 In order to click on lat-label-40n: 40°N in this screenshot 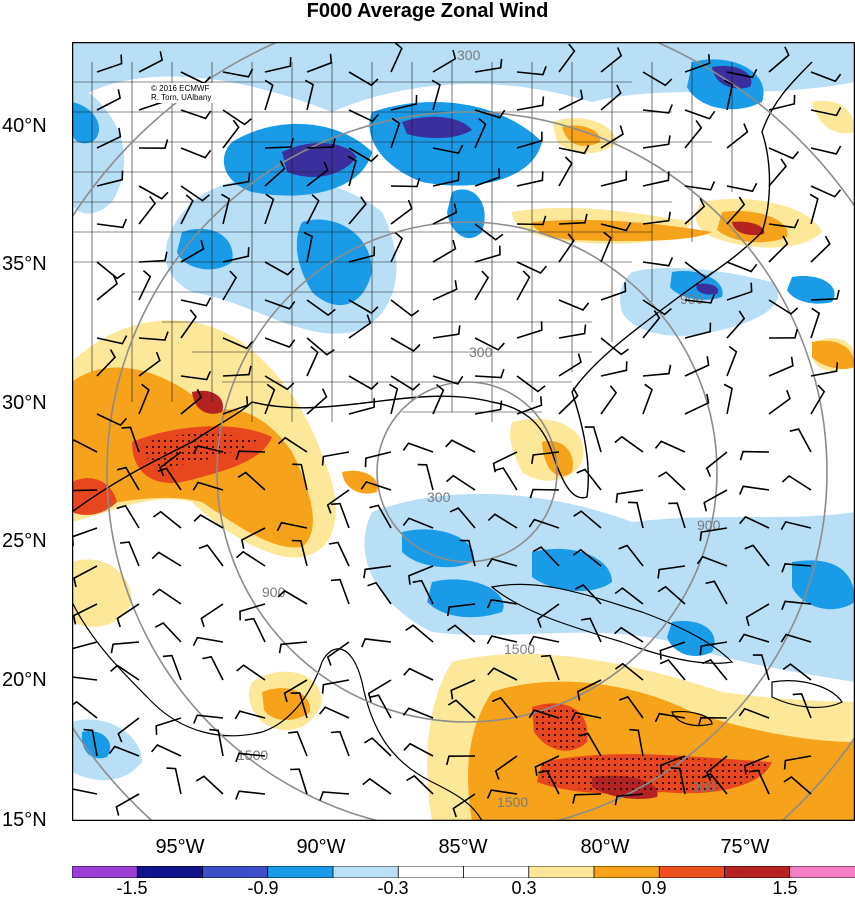, I will do `click(24, 126)`.